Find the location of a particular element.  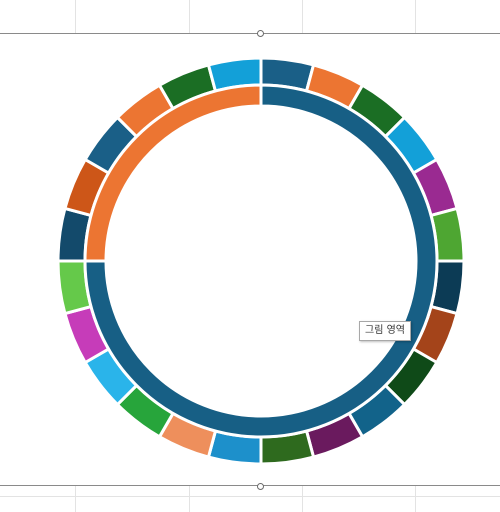

resize-handle-bottom is located at coordinates (260, 486).